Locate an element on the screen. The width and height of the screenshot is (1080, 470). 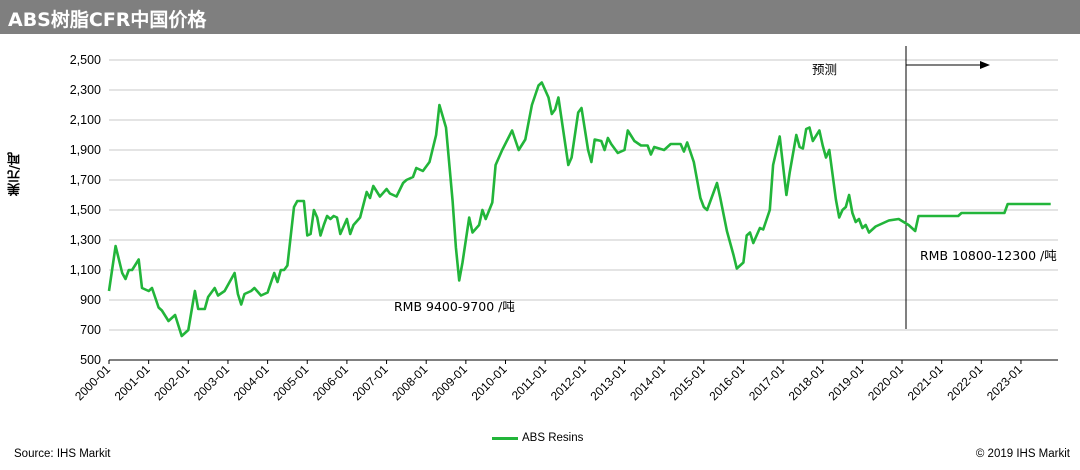
x-tick-label: 2002-01 is located at coordinates (171, 382).